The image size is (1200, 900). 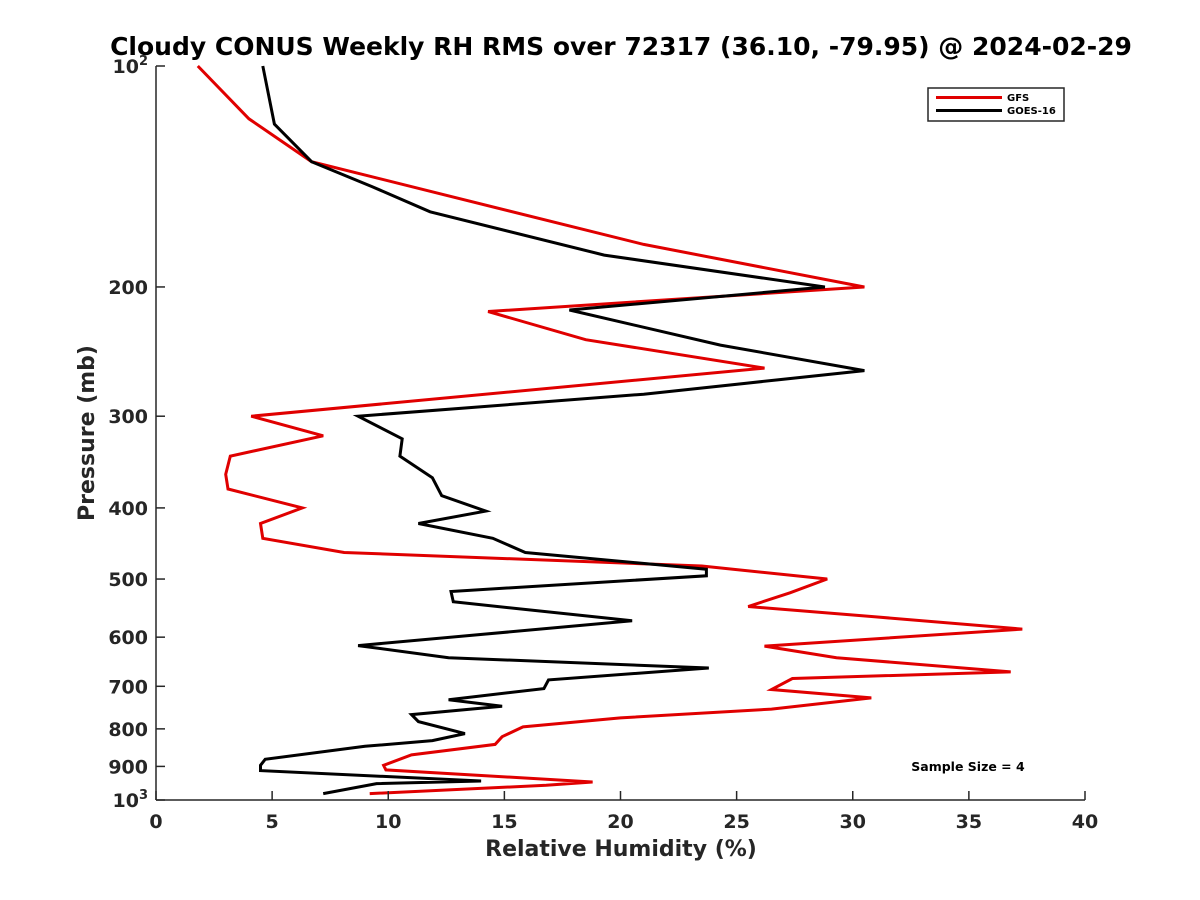 I want to click on legend-label-gfs: GFS, so click(x=1018, y=98).